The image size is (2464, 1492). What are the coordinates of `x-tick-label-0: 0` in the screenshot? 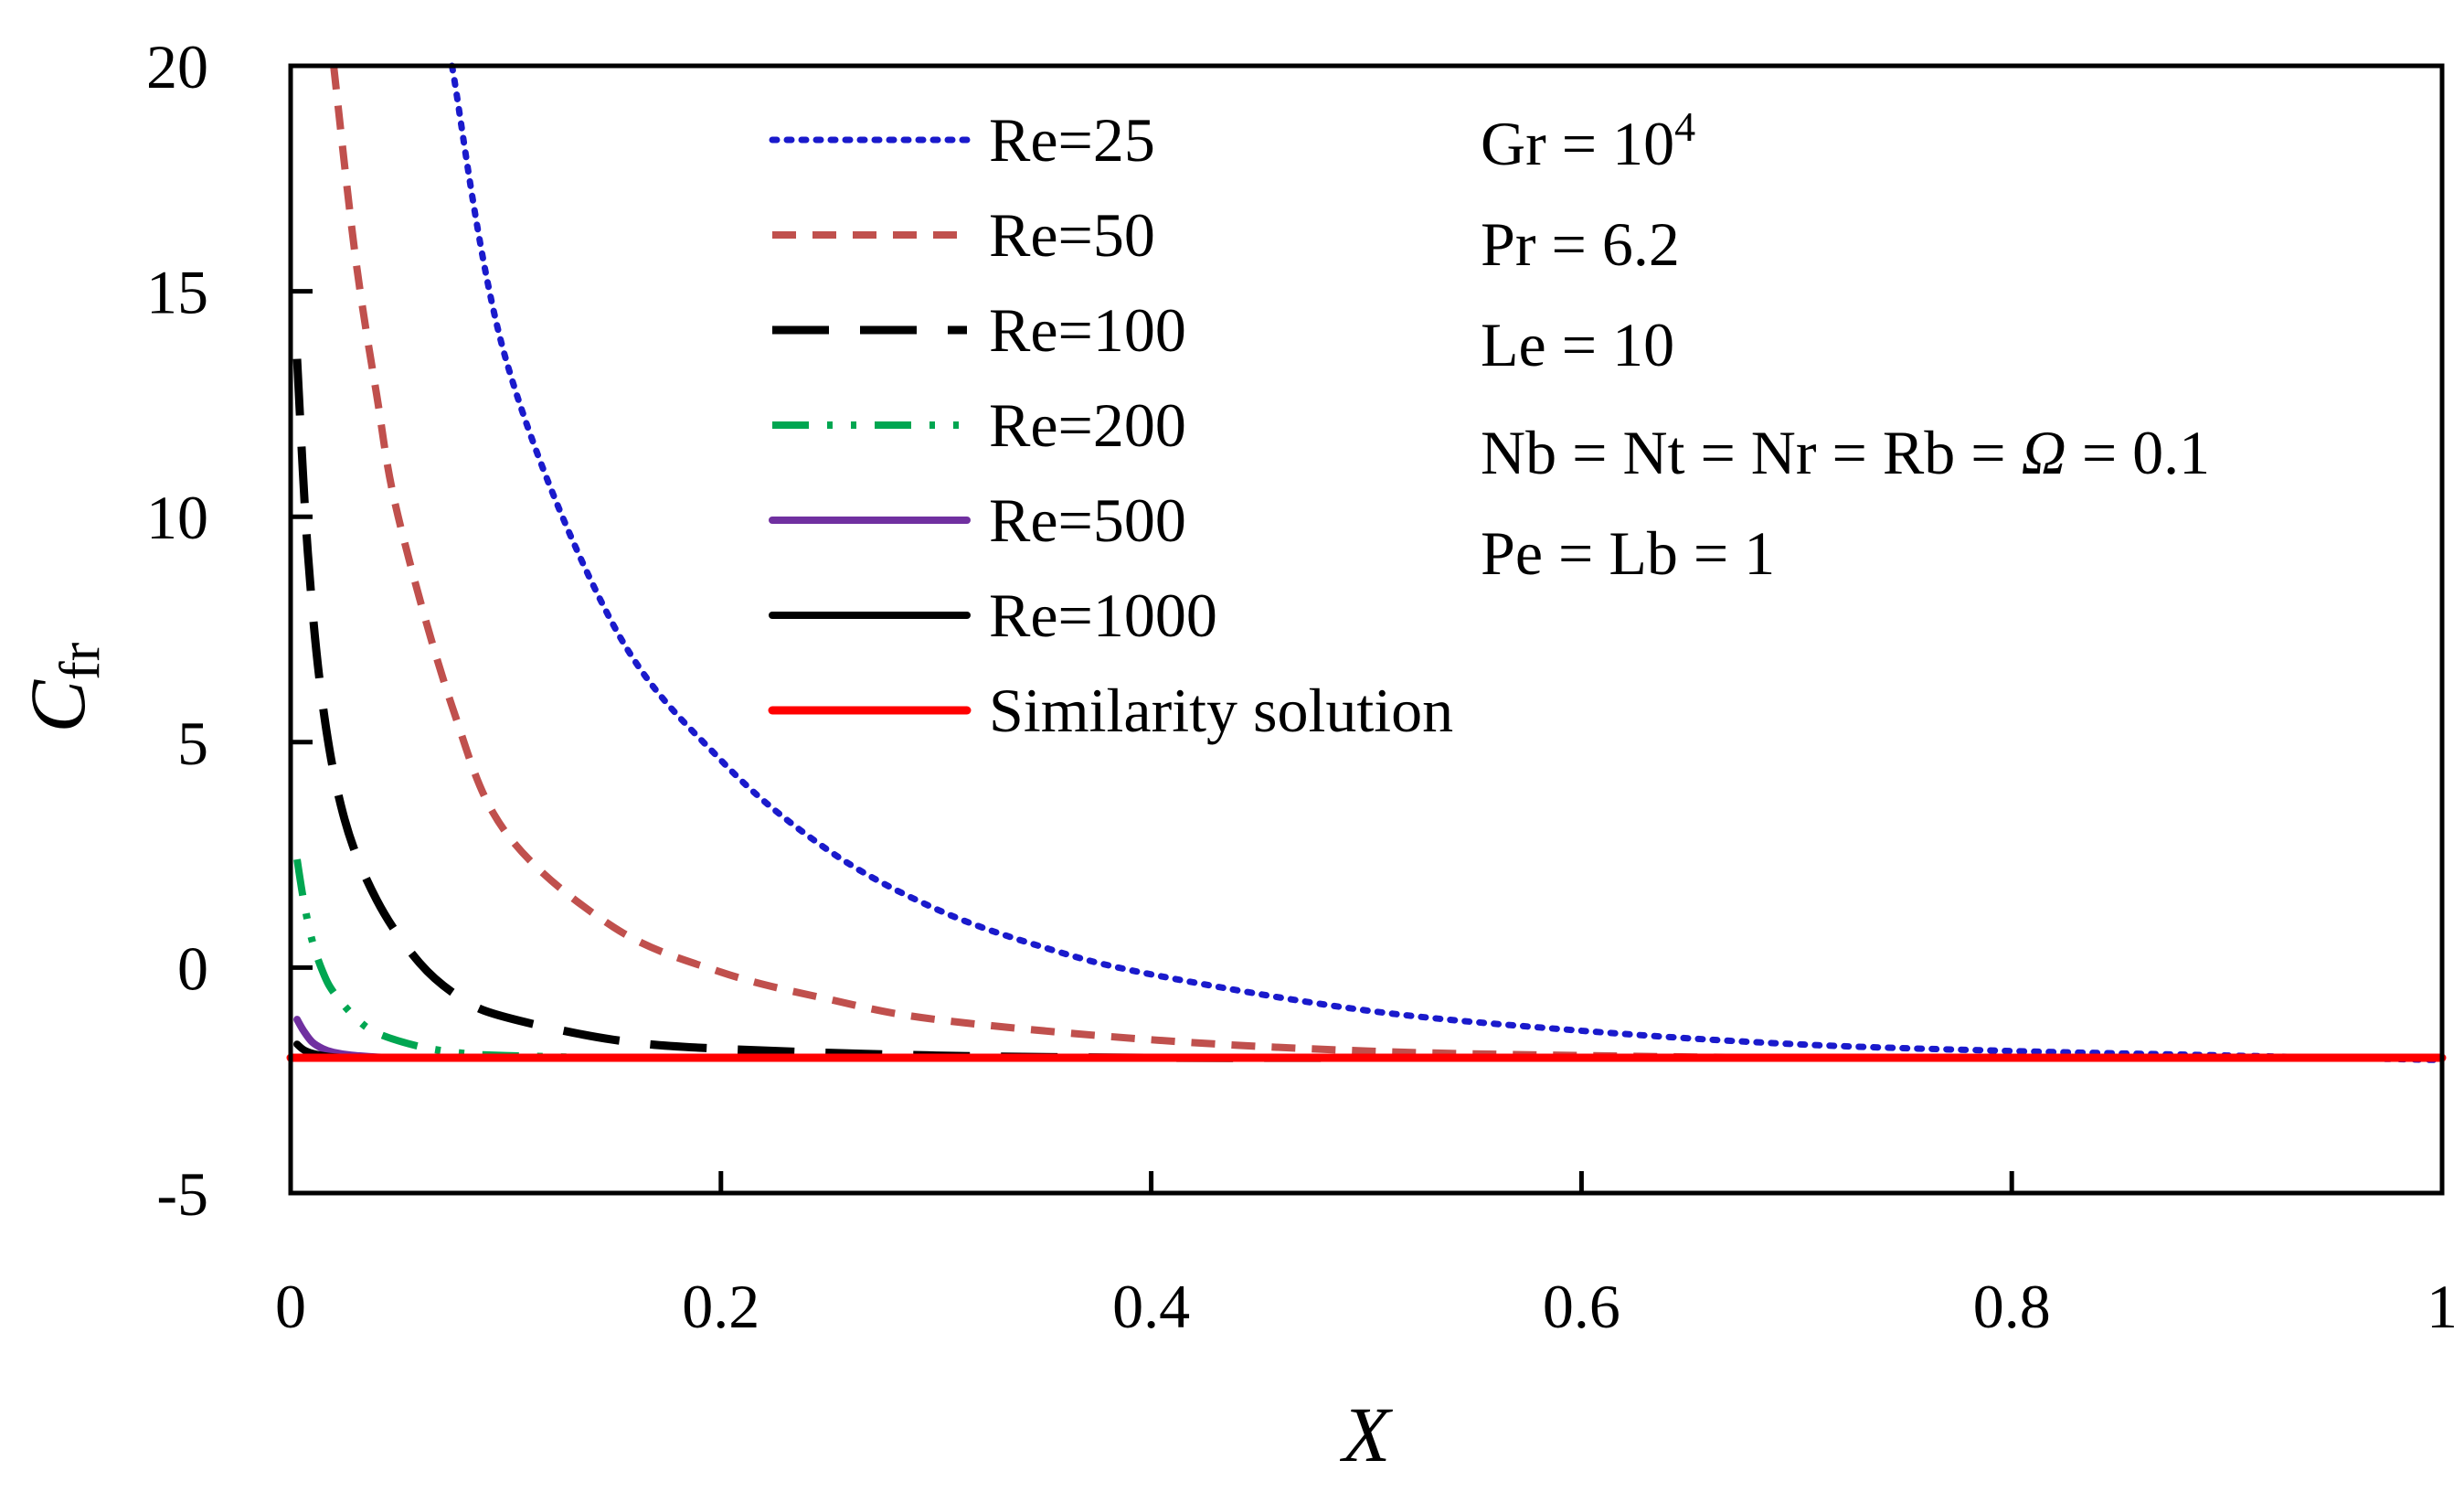 It's located at (290, 1307).